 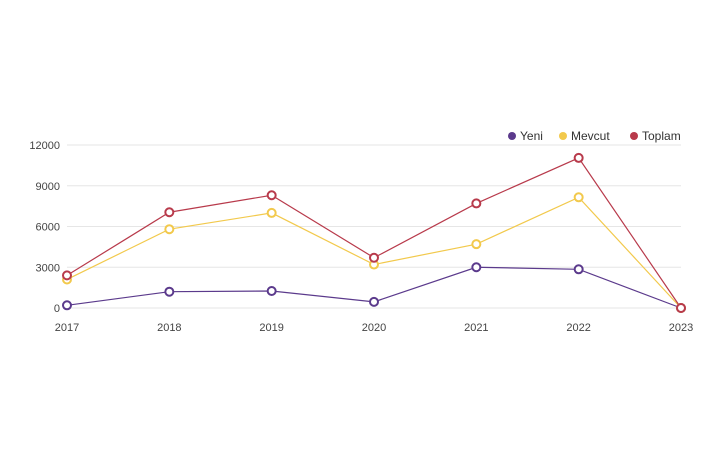 I want to click on legend-item-mevcut: Mevcut, so click(x=584, y=136).